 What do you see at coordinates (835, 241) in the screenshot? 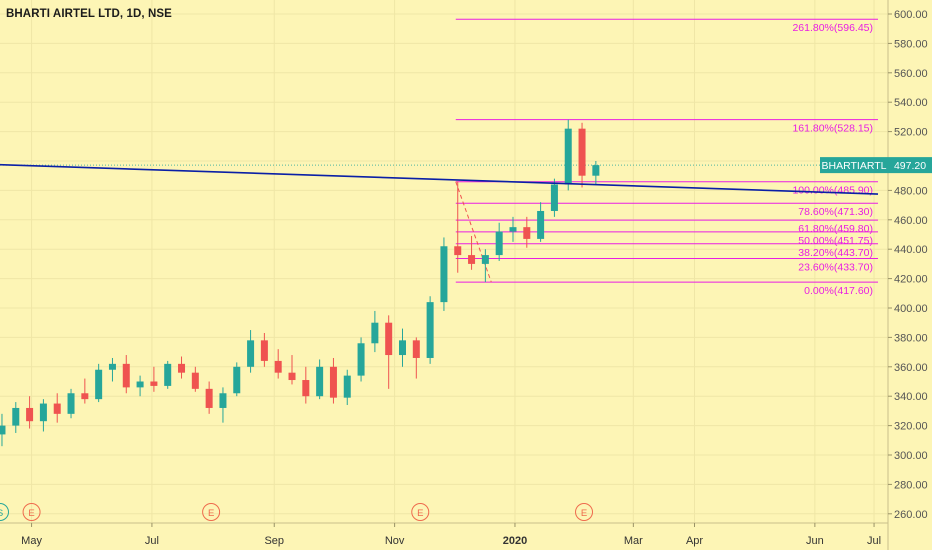
I see `fib-level-label: 50.00%(451.75)` at bounding box center [835, 241].